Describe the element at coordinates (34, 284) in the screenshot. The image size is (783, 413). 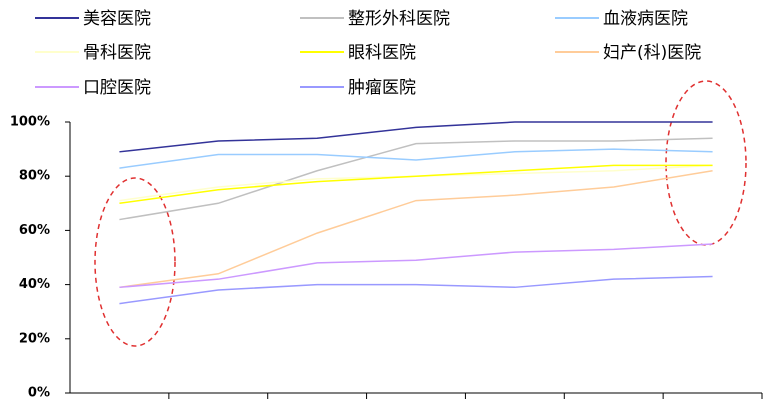
I see `y-tick-label: 40%` at that location.